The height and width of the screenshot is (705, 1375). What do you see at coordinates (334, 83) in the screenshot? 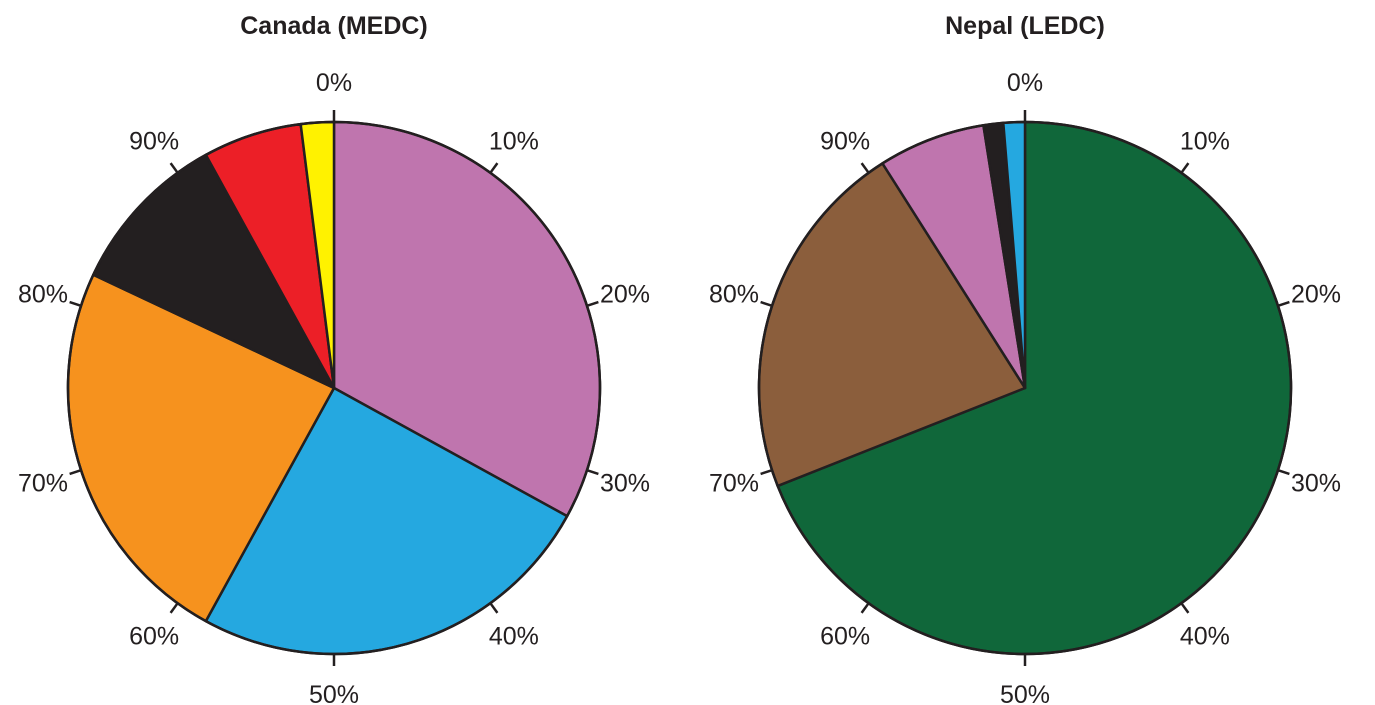
I see `tick-label-canada-0: 0%` at bounding box center [334, 83].